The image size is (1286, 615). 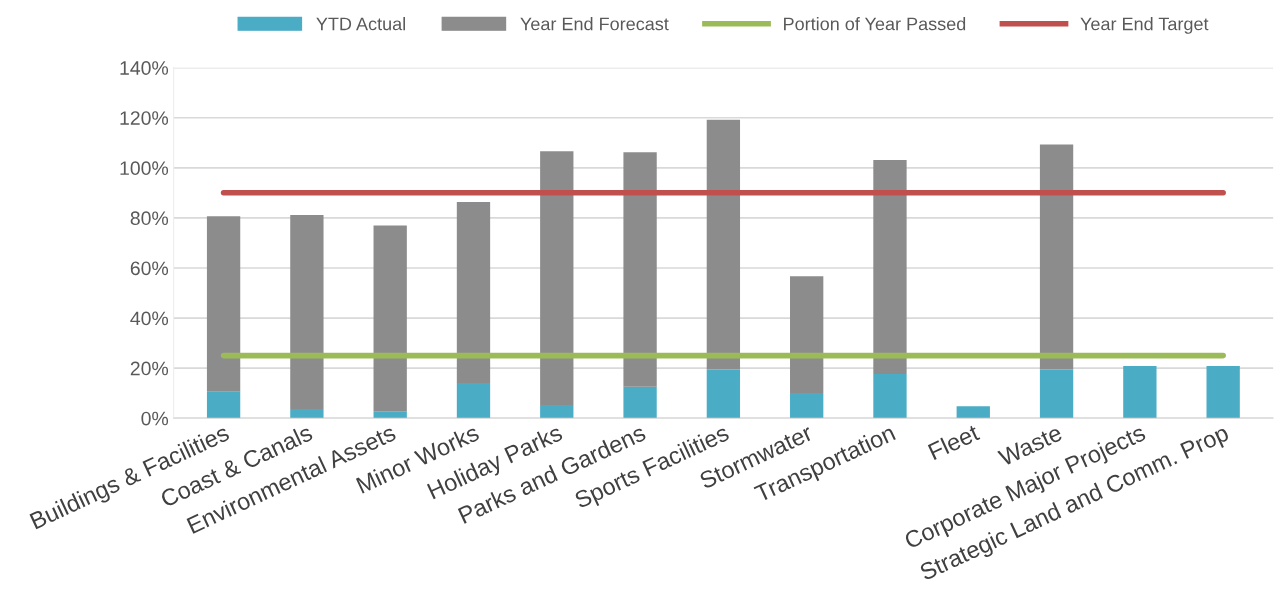 What do you see at coordinates (144, 118) in the screenshot?
I see `y-tick-label: 120%` at bounding box center [144, 118].